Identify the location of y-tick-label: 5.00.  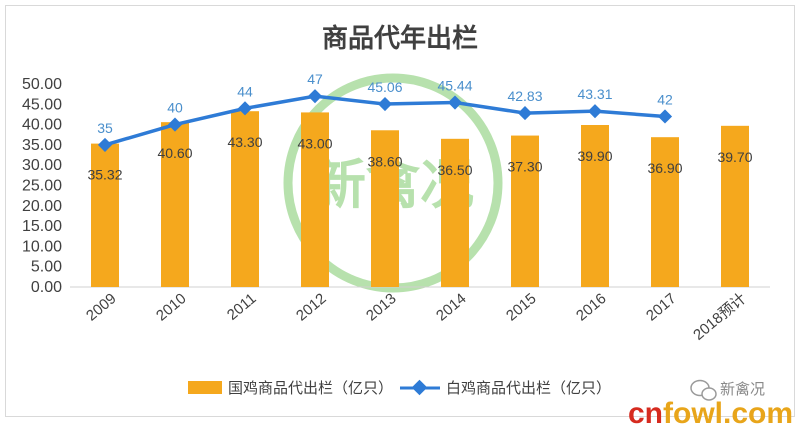
(46, 267).